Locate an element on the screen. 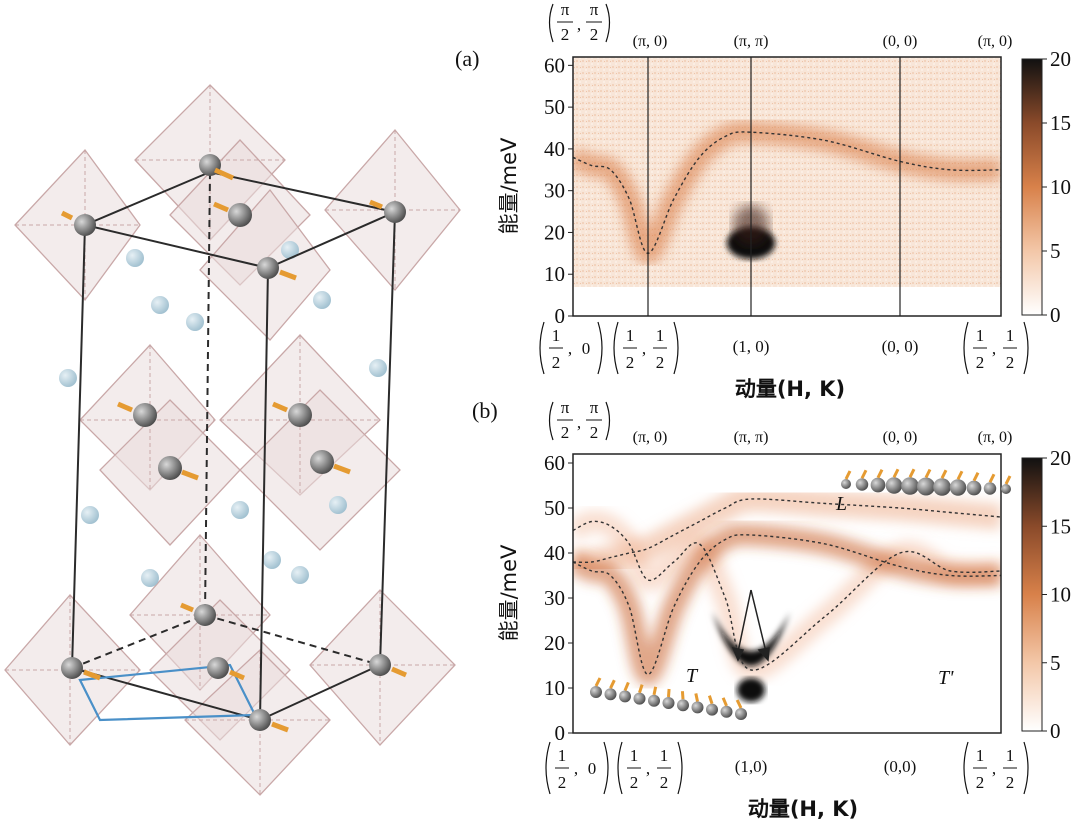 The width and height of the screenshot is (1080, 824). ytick-label: 50 is located at coordinates (554, 107).